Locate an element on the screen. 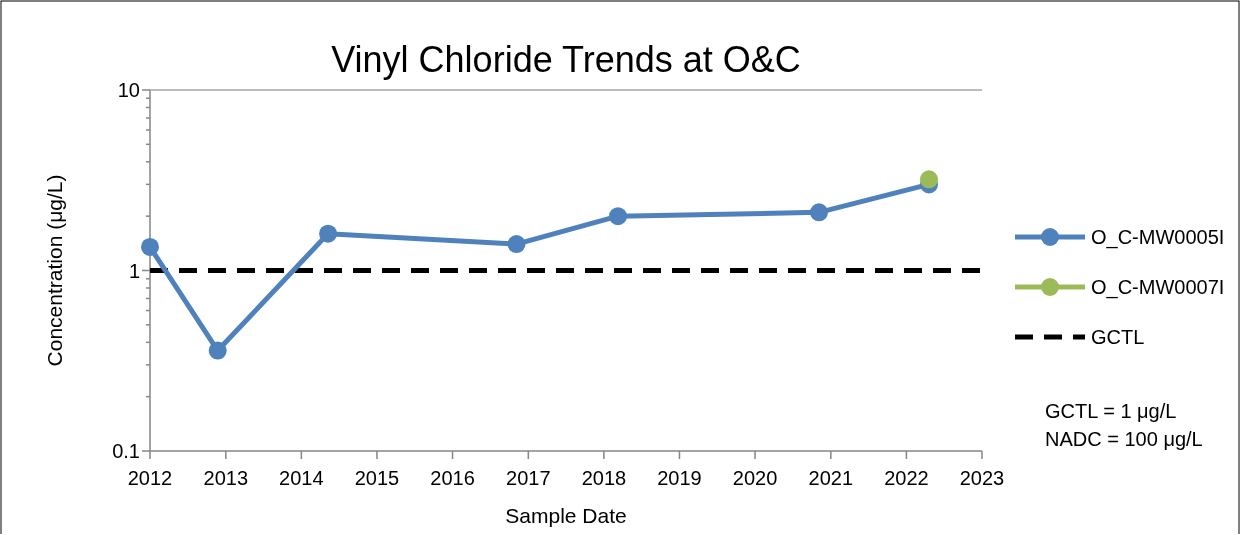 The width and height of the screenshot is (1248, 535). x-tick-label: 2023 is located at coordinates (982, 478).